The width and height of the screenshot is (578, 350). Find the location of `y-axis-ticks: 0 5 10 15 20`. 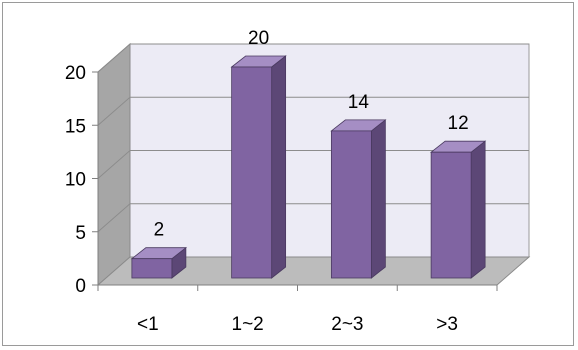

y-axis-ticks: 0 5 10 15 20 is located at coordinates (81, 180).